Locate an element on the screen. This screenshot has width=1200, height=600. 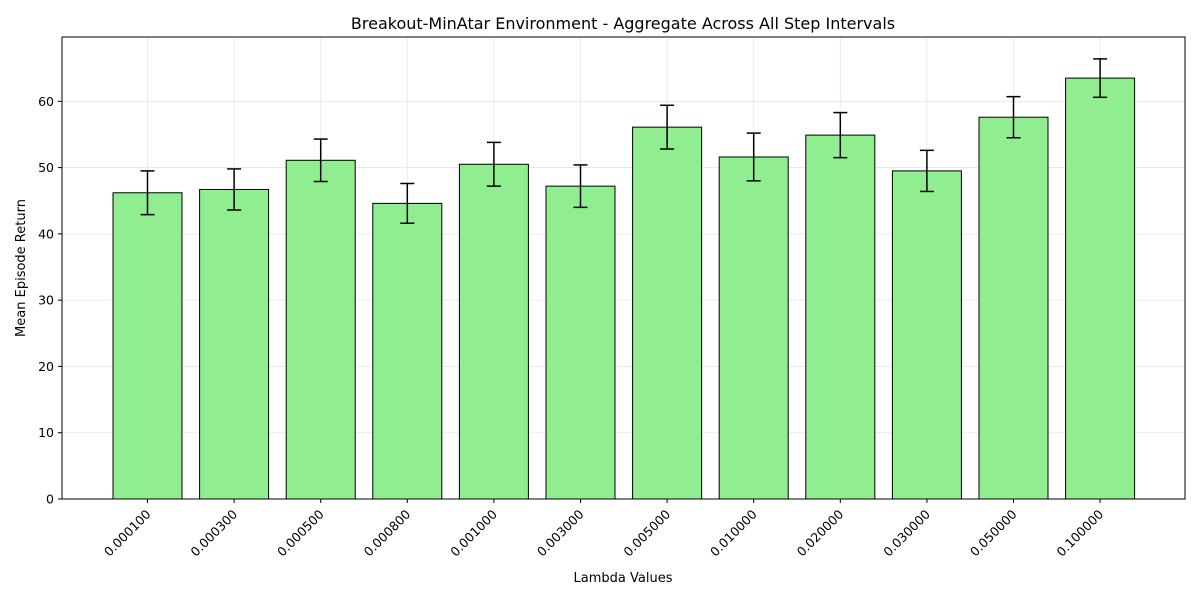
y-tick-label: 10 is located at coordinates (46, 432).